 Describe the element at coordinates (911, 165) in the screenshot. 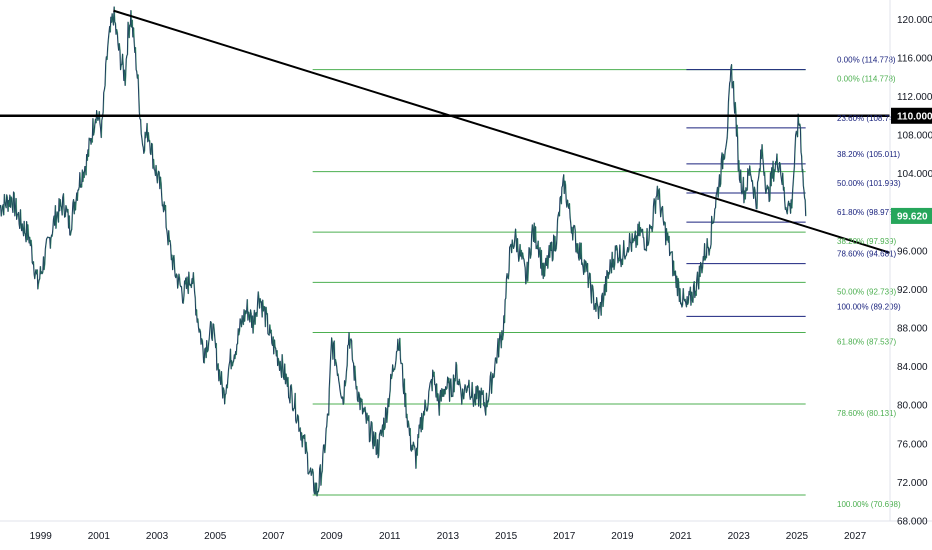

I see `price-badges: 110.000 99.620` at that location.